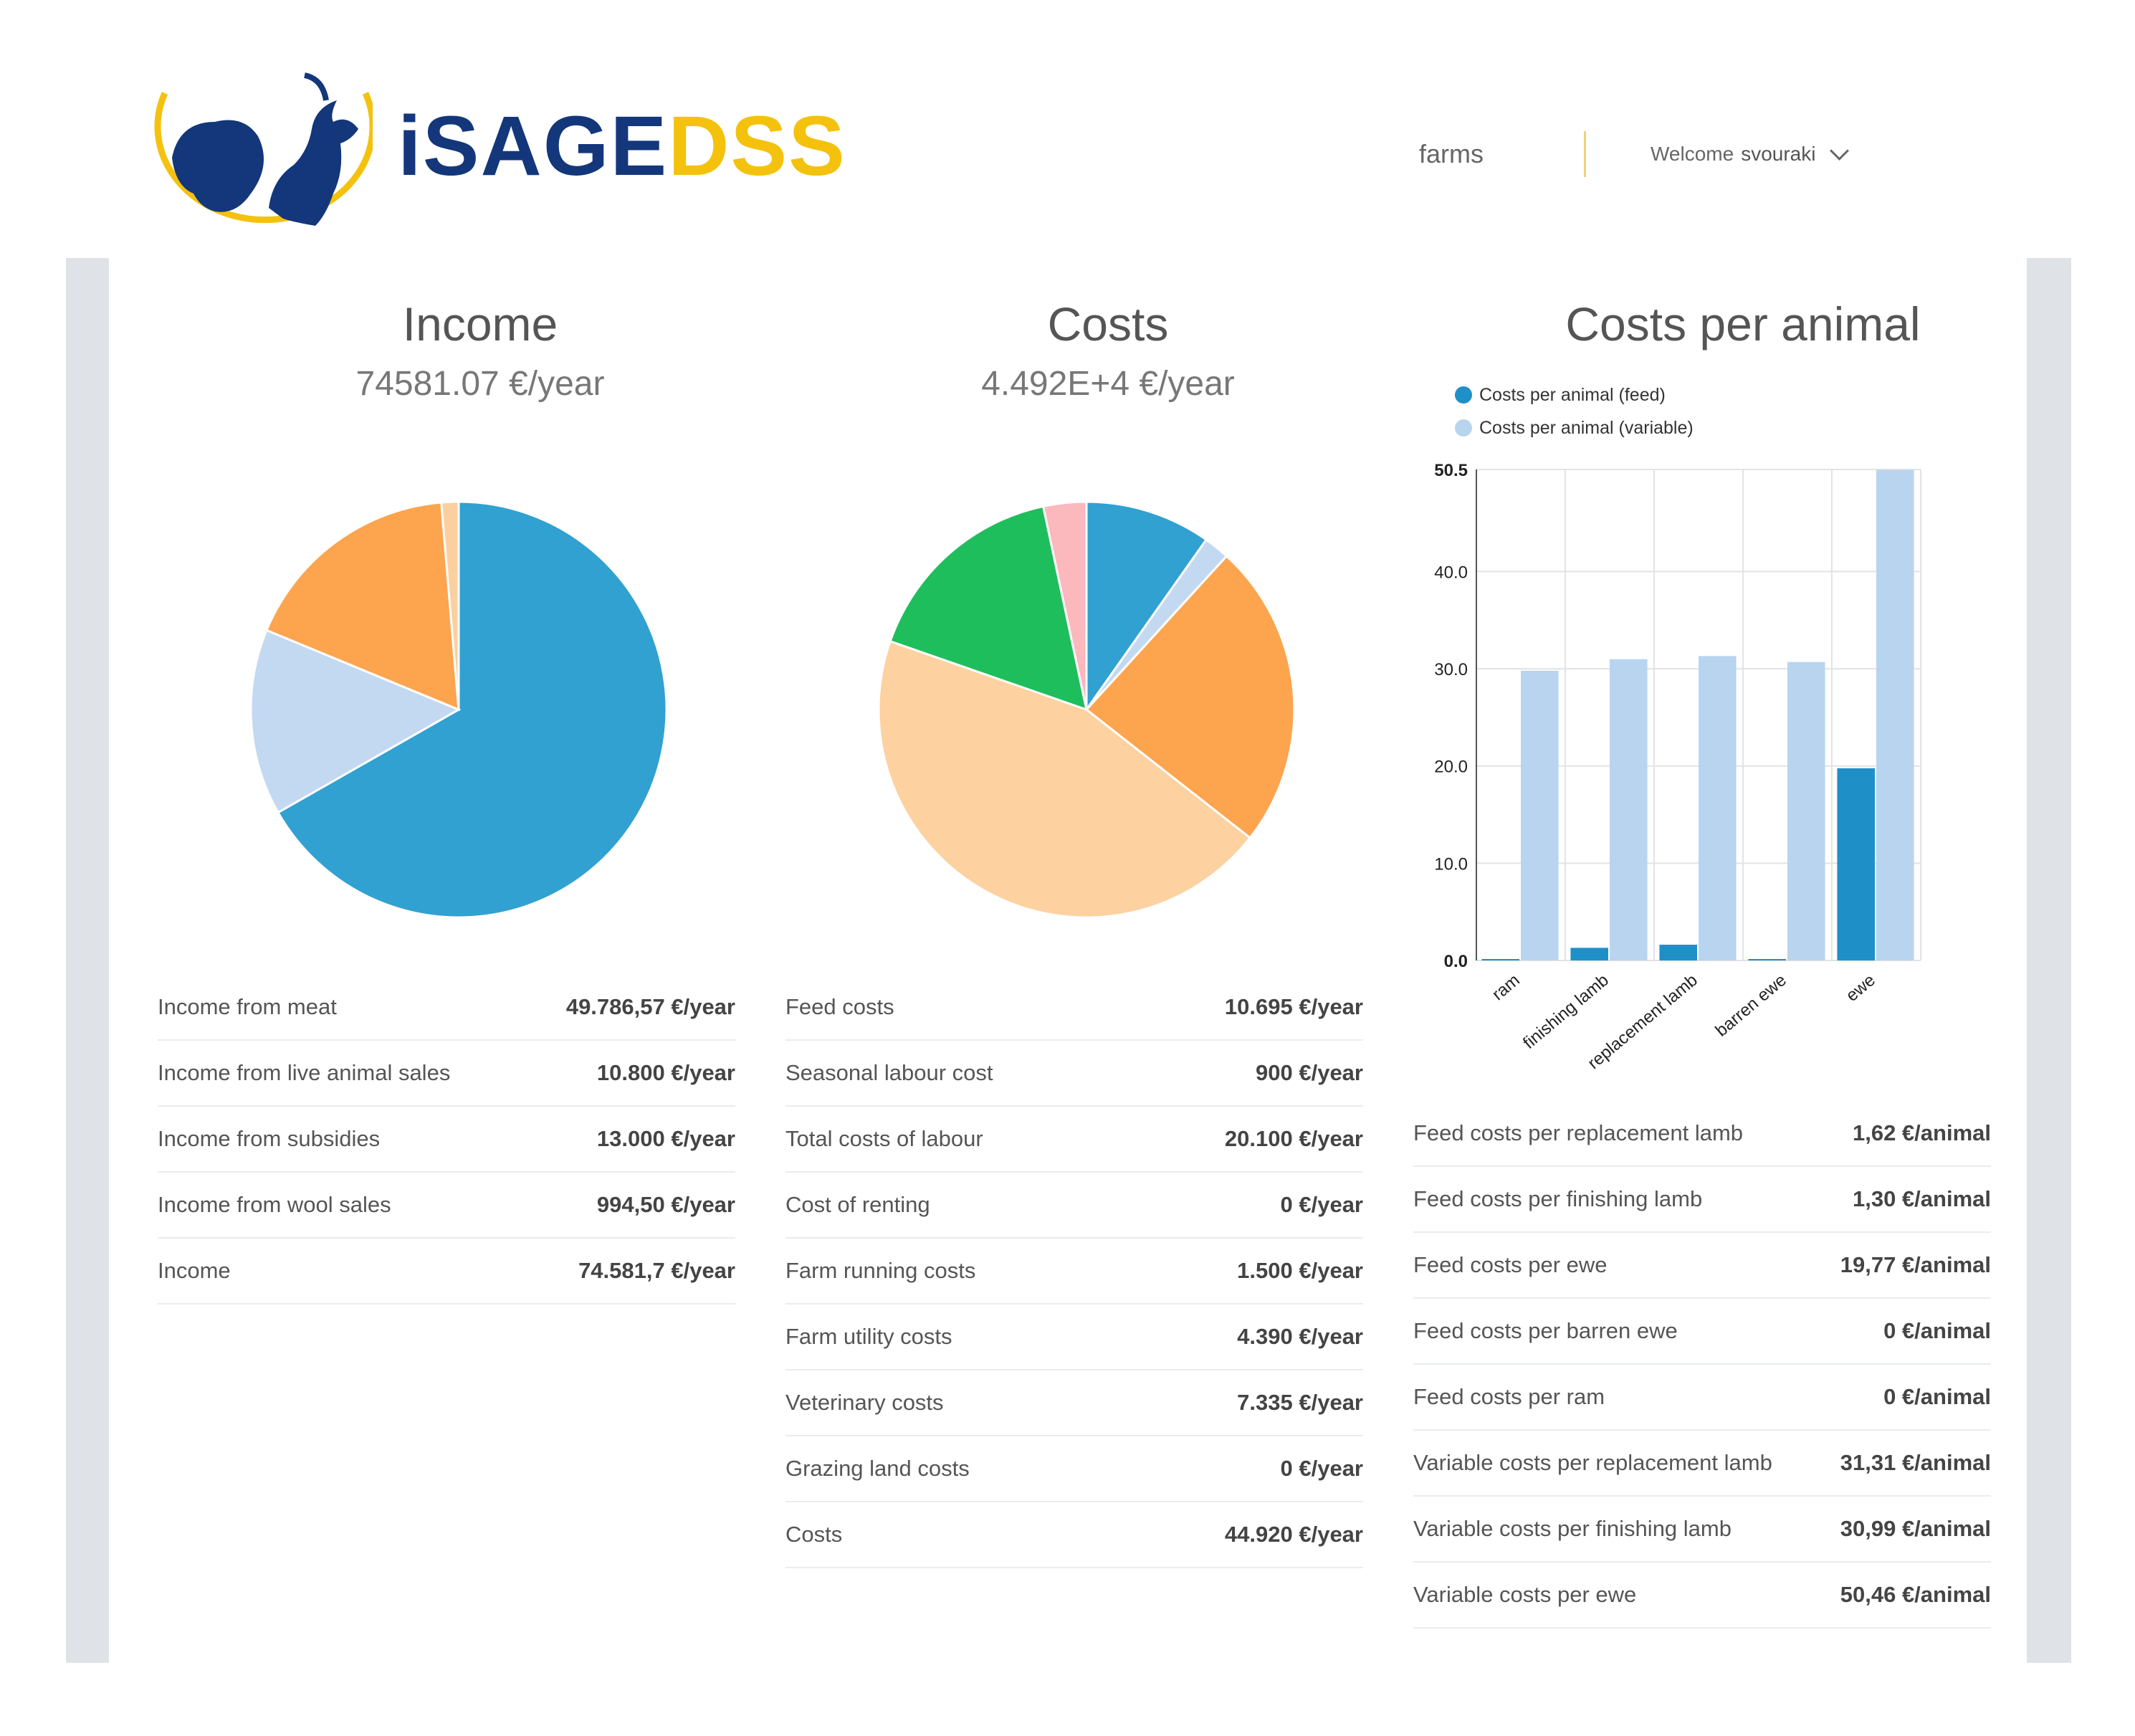 This screenshot has width=2135, height=1736. Describe the element at coordinates (1572, 1529) in the screenshot. I see `row-label: Variable costs per finishing lamb` at that location.